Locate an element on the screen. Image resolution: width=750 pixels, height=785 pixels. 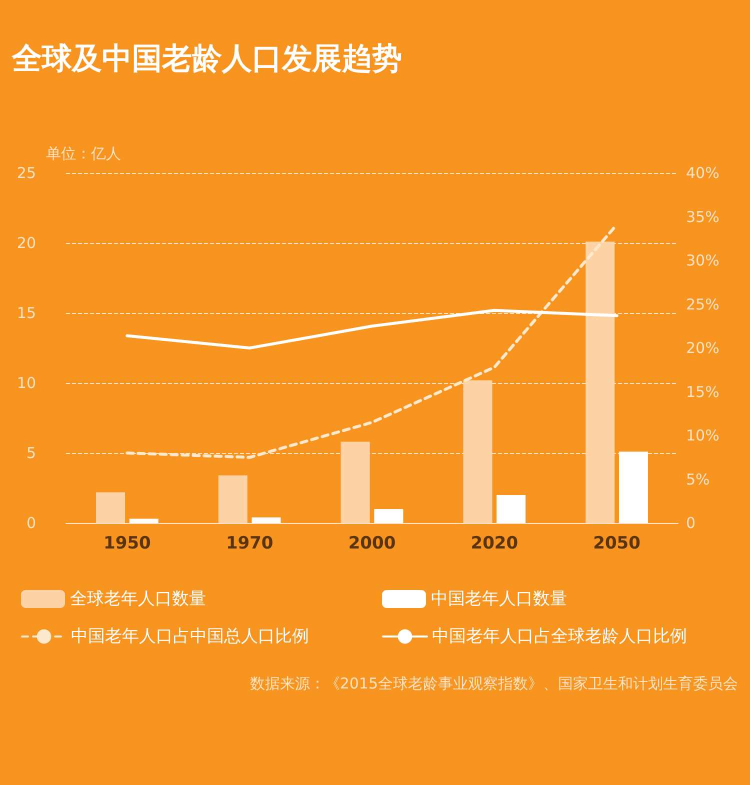
y-tick-label: 25 is located at coordinates (26, 173).